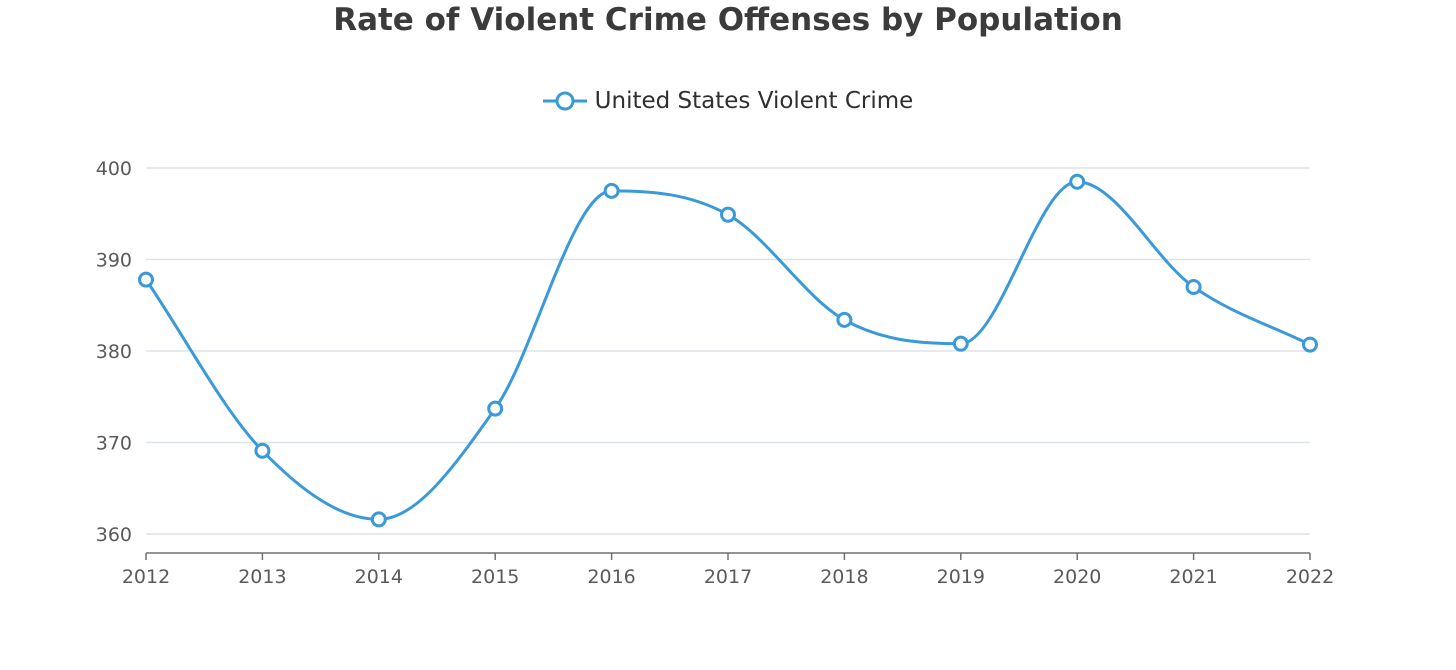 The height and width of the screenshot is (670, 1456). Describe the element at coordinates (114, 535) in the screenshot. I see `y-tick-label: 360` at that location.